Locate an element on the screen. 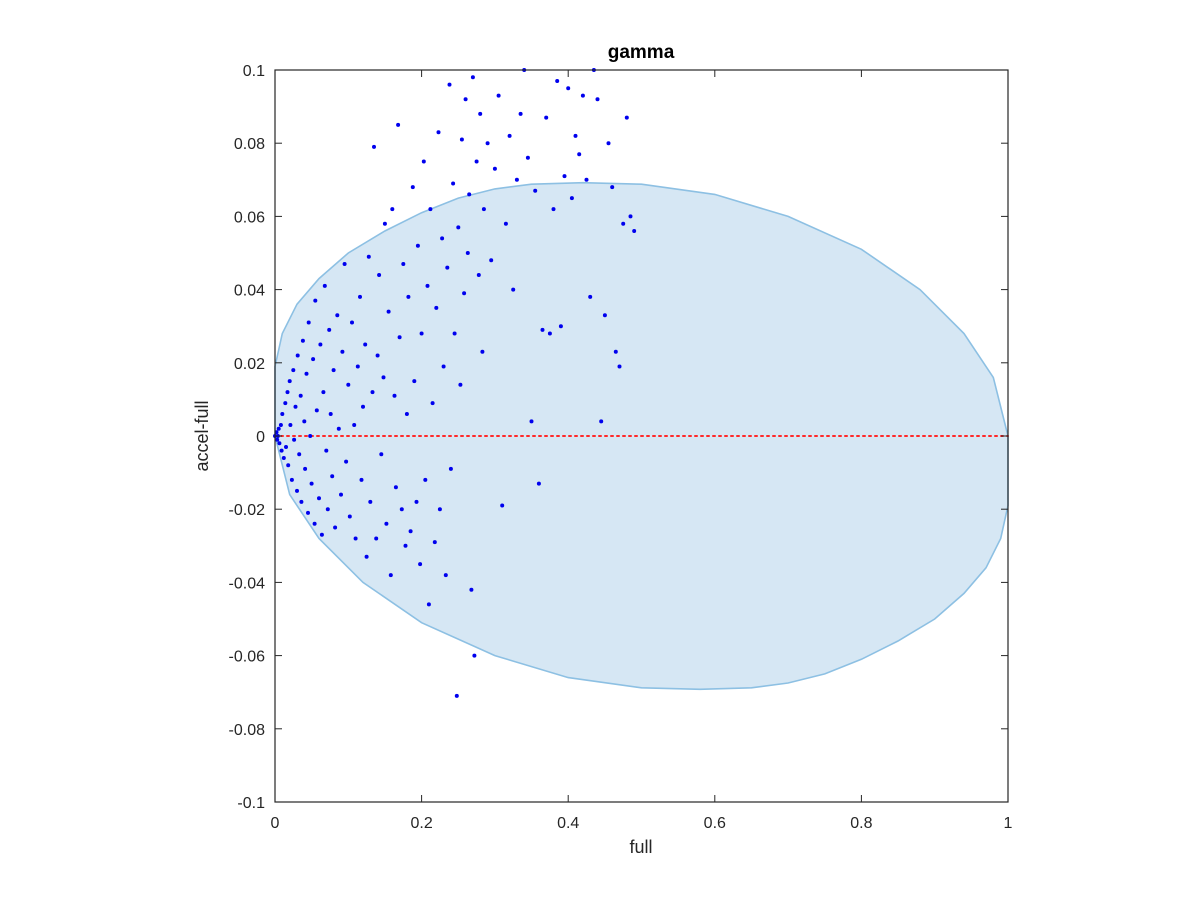 Image resolution: width=1200 pixels, height=905 pixels. y-tick-label: 0.06 is located at coordinates (249, 217).